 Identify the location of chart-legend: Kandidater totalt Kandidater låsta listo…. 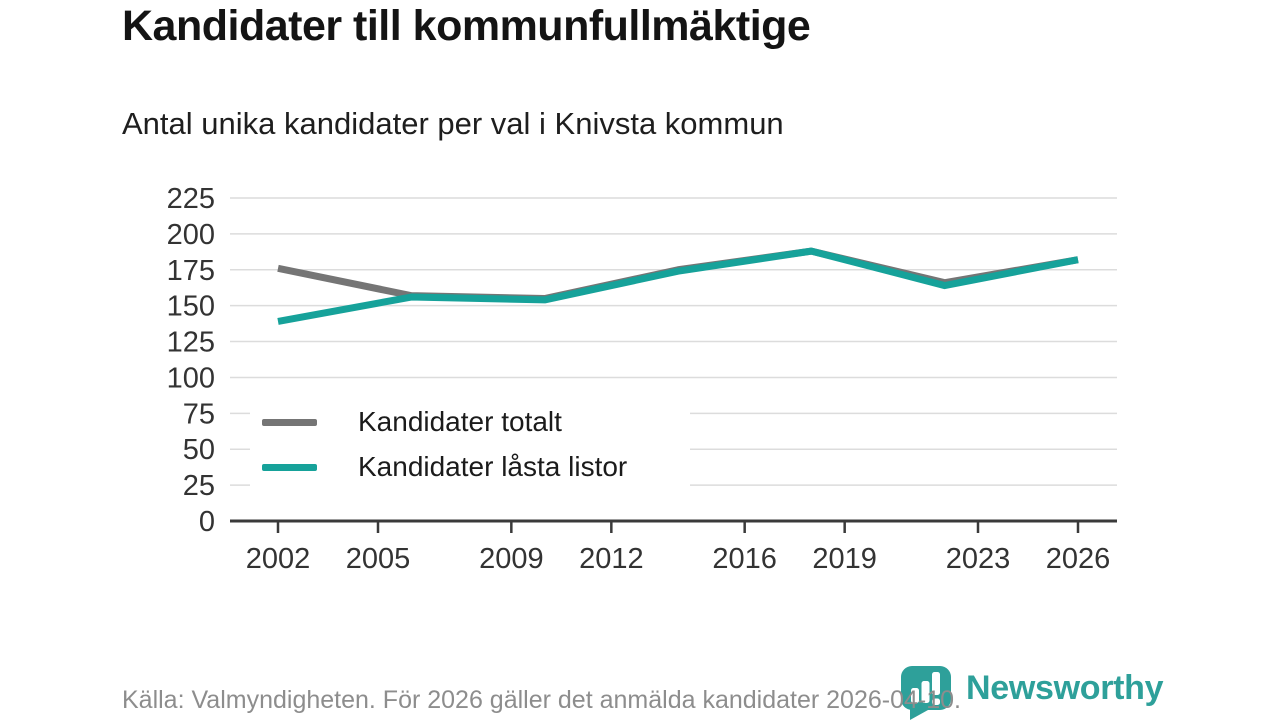
(470, 444).